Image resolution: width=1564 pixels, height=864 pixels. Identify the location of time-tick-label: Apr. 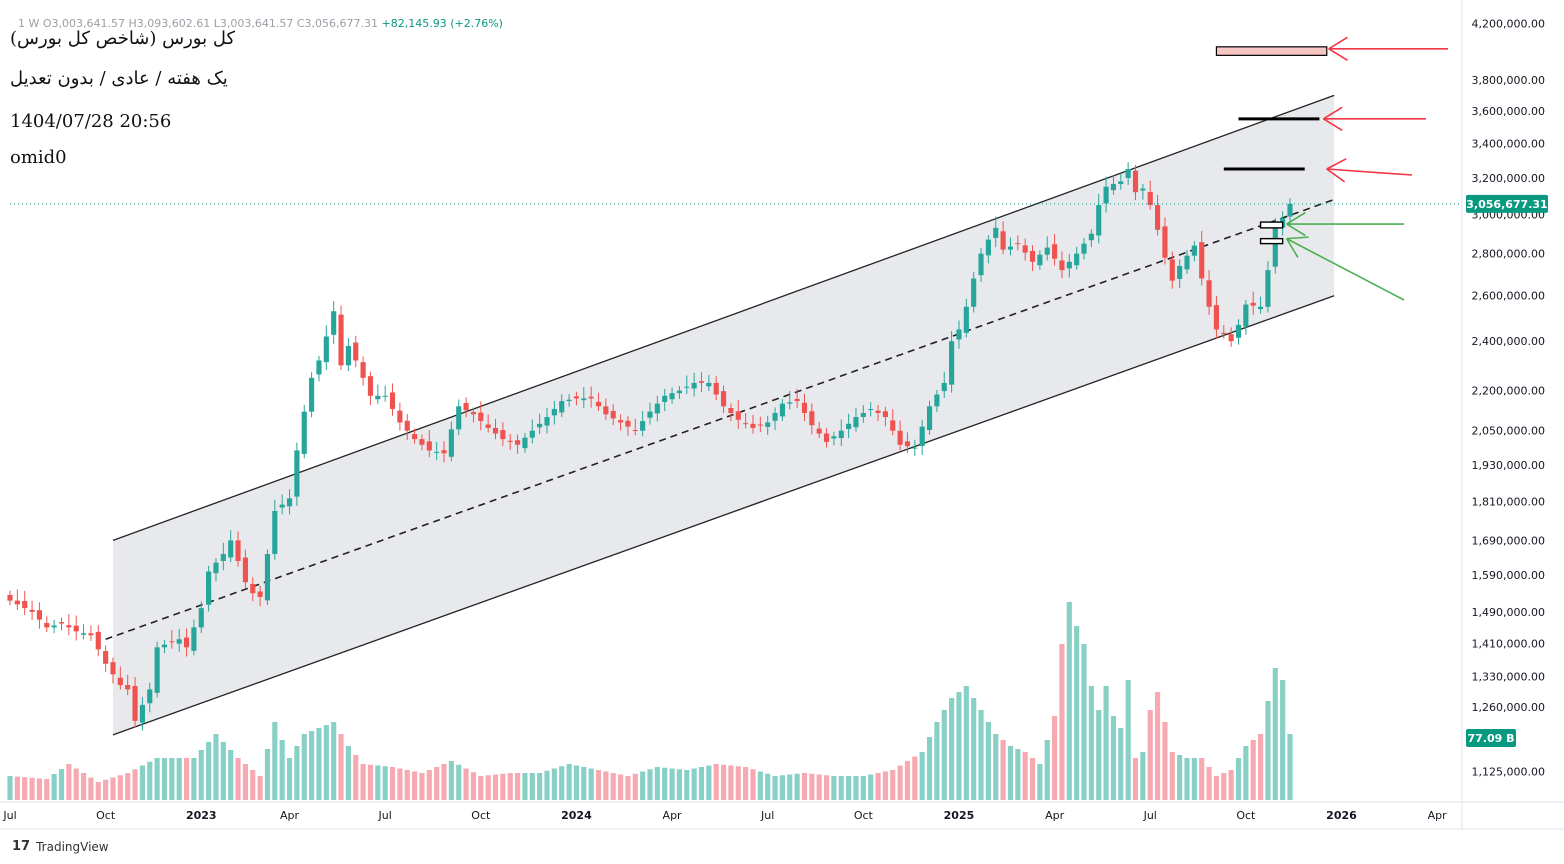
(673, 815).